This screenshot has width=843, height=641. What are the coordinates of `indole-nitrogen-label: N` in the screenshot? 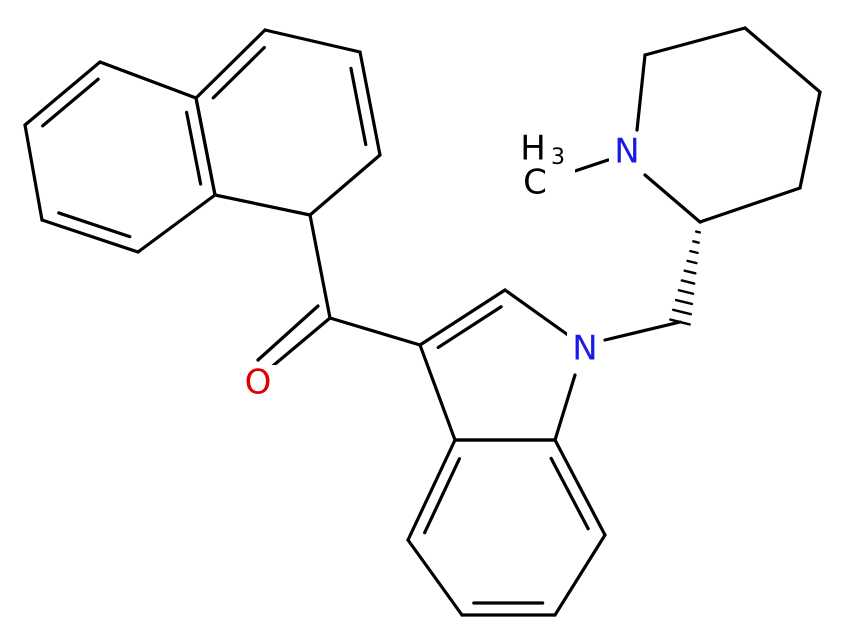 It's located at (584, 349).